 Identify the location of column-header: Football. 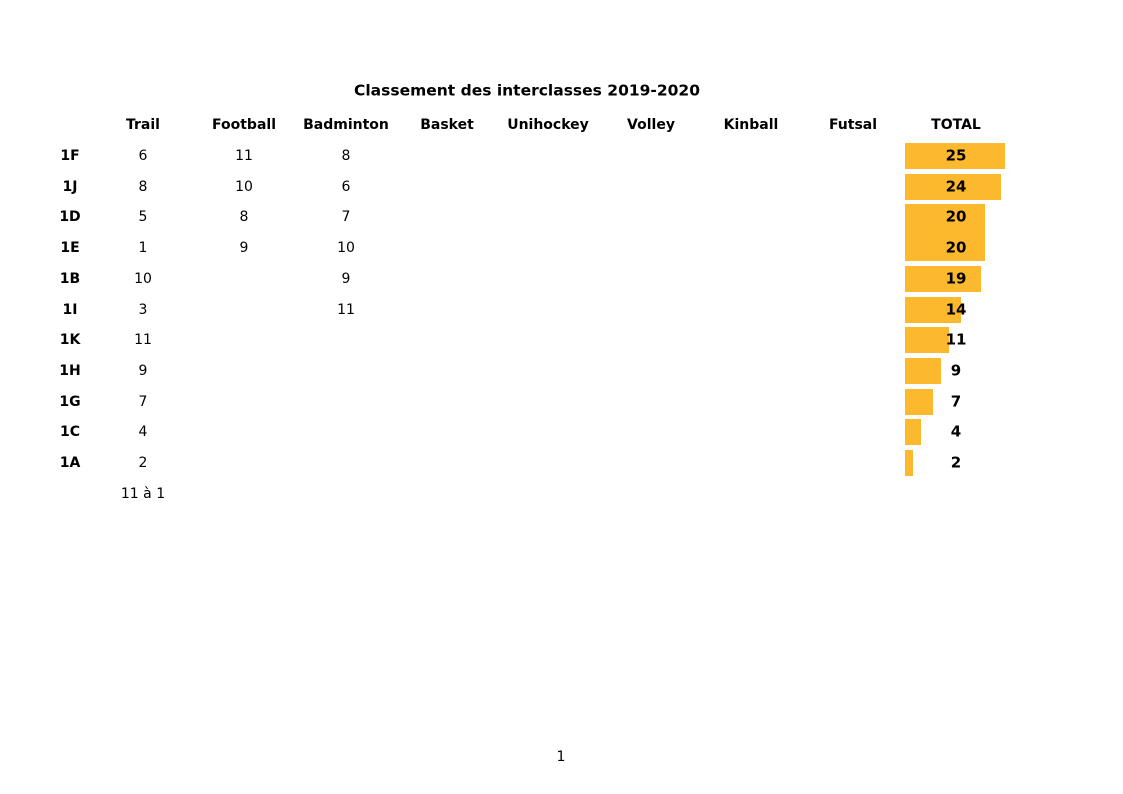
(244, 125).